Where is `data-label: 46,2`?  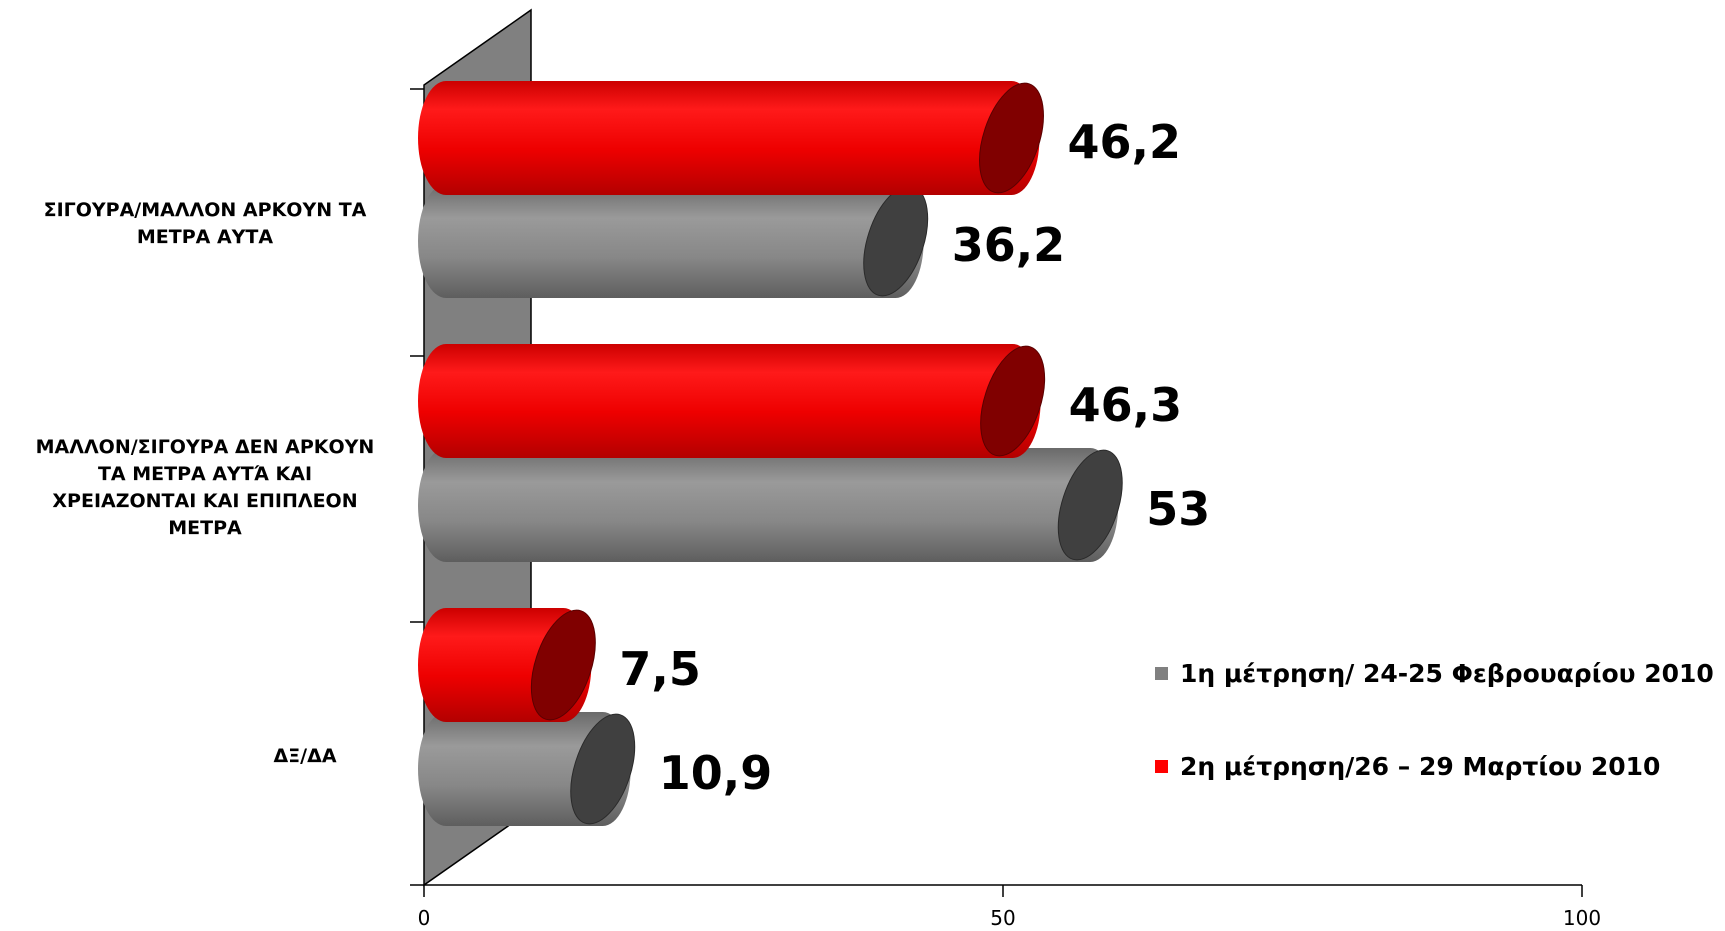
data-label: 46,2 is located at coordinates (1124, 142).